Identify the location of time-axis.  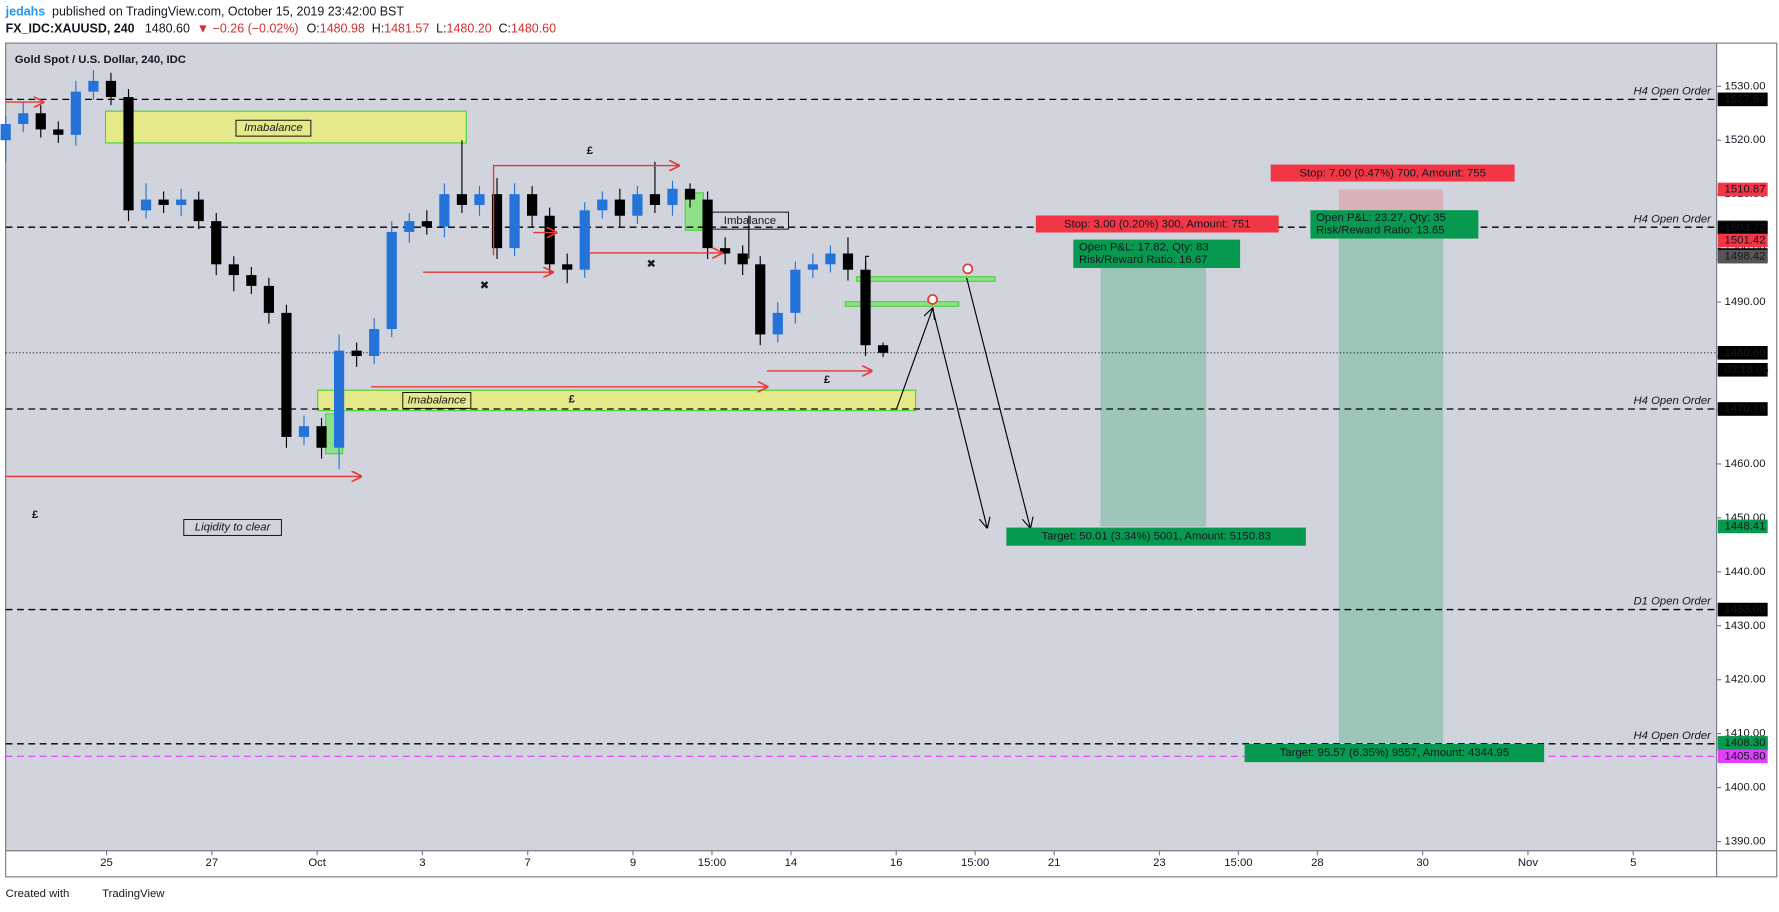
(891, 863).